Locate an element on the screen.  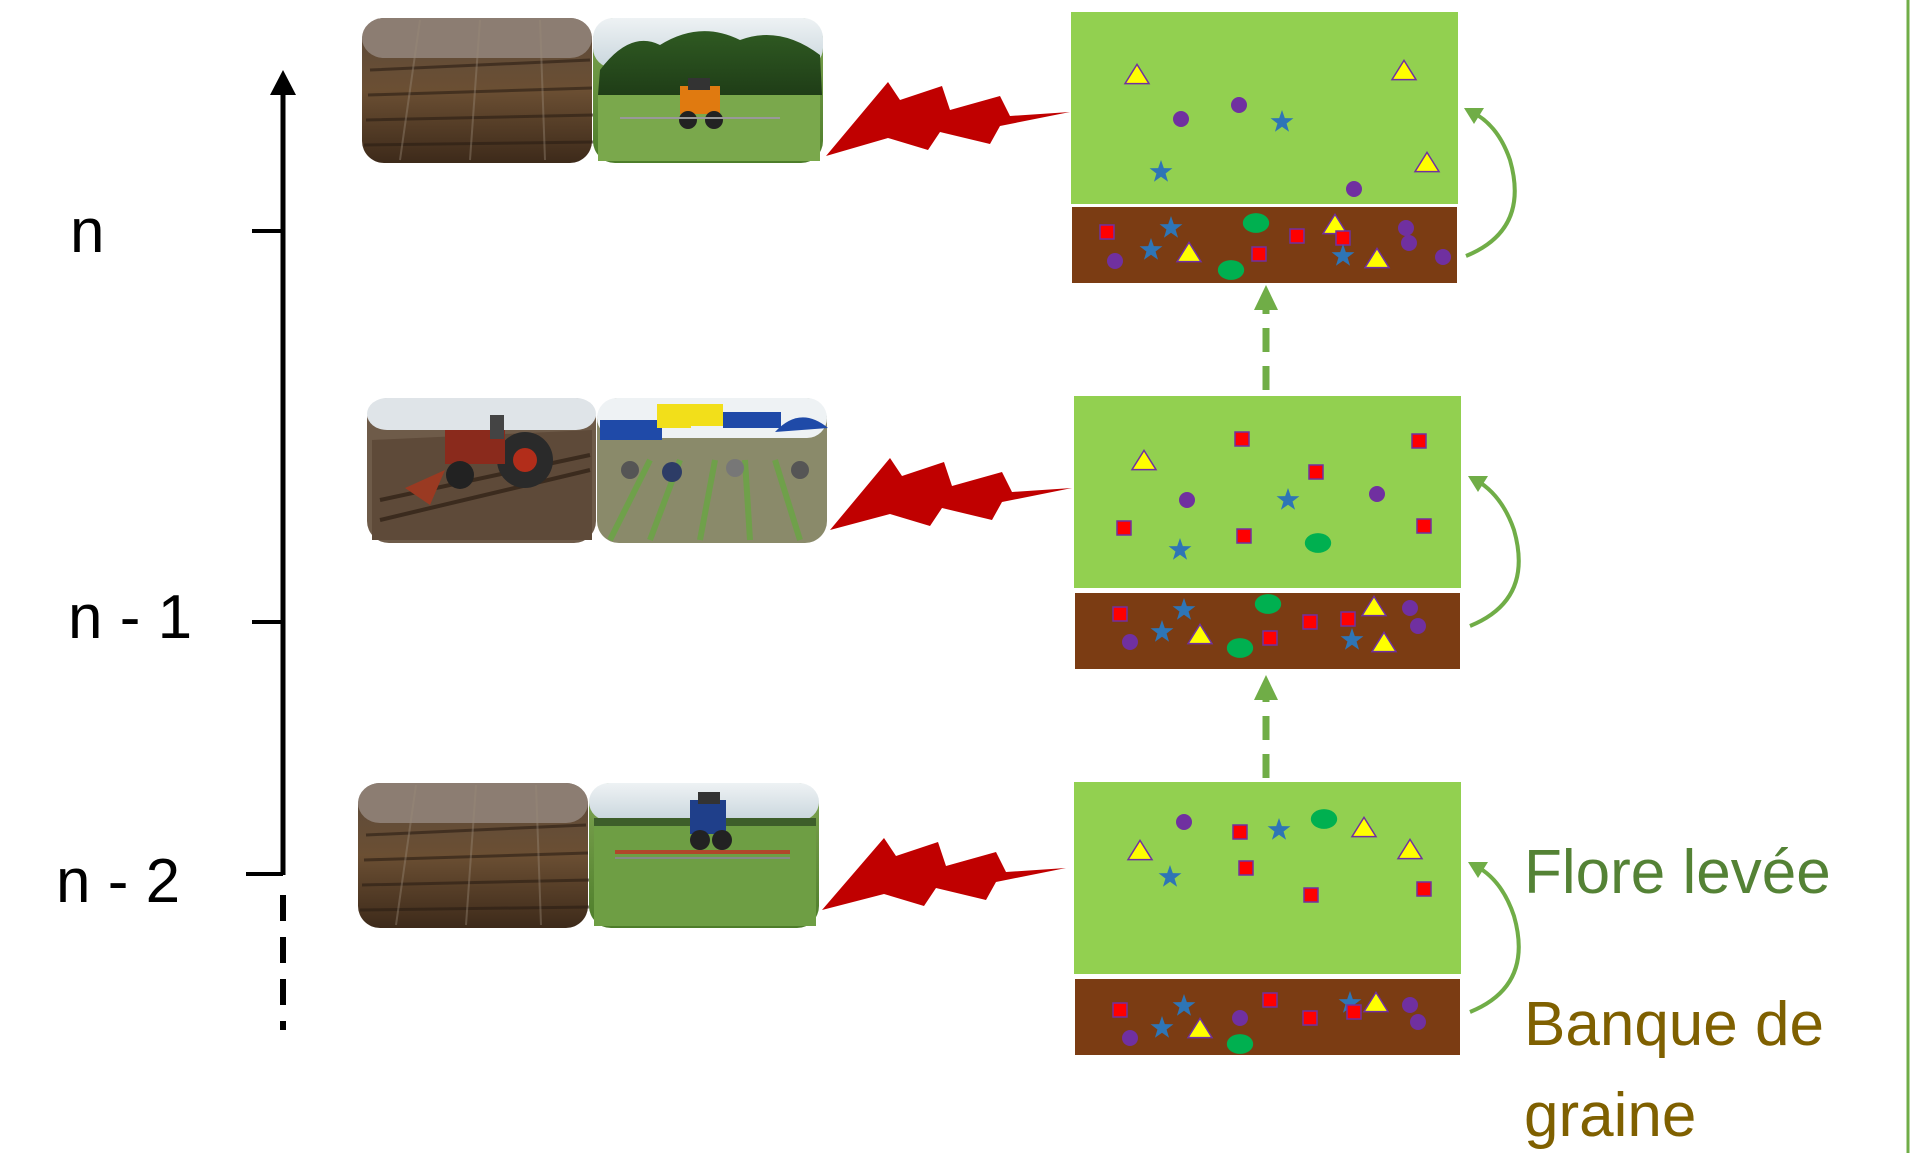
seedbank-label-line2: graine is located at coordinates (1610, 1115).